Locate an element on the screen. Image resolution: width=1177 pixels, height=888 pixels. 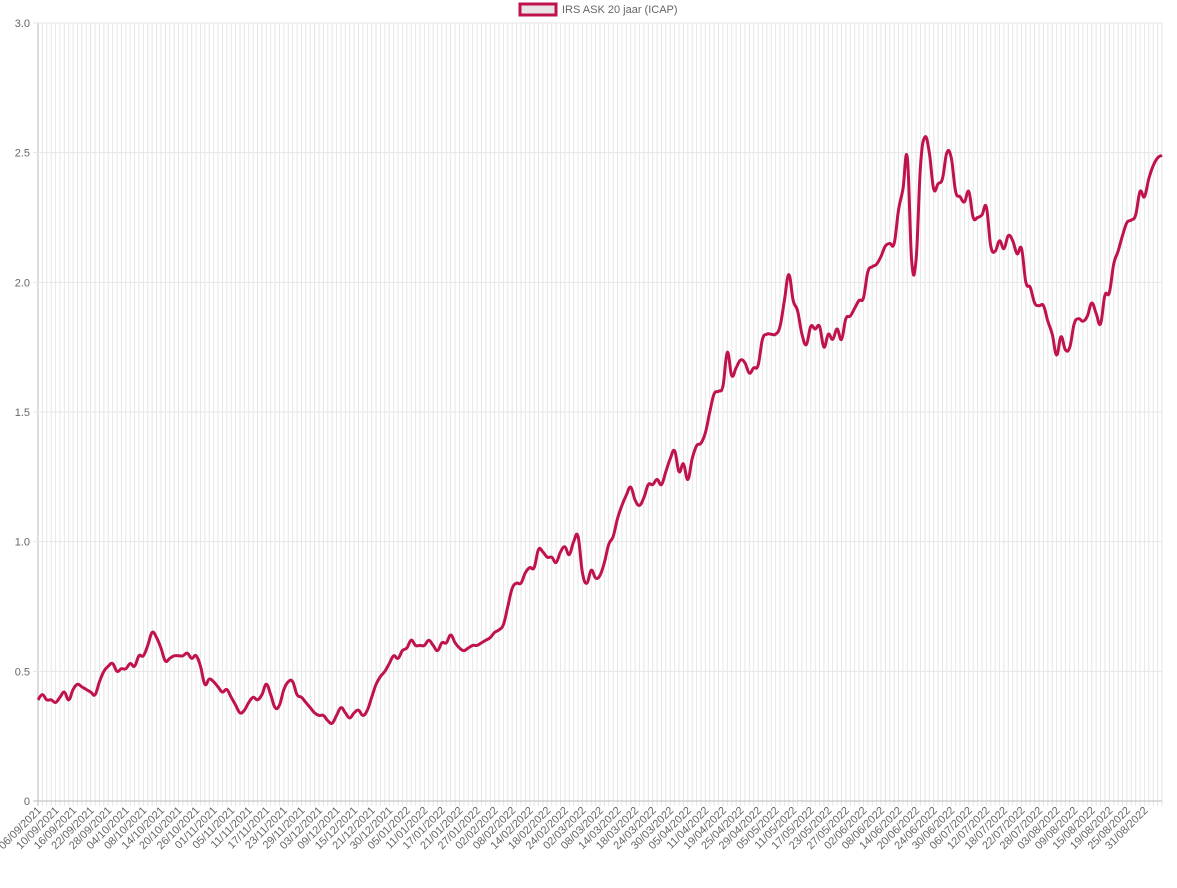
y-tick-label: 3.0 is located at coordinates (22, 24).